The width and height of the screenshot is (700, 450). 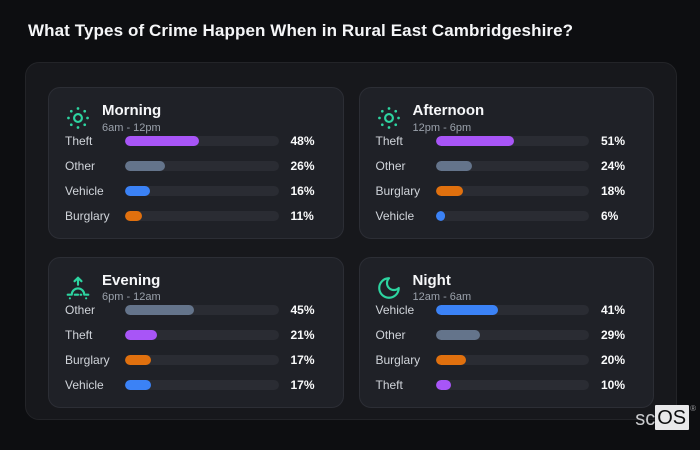 I want to click on panel-time-range: 6pm - 12am, so click(x=131, y=297).